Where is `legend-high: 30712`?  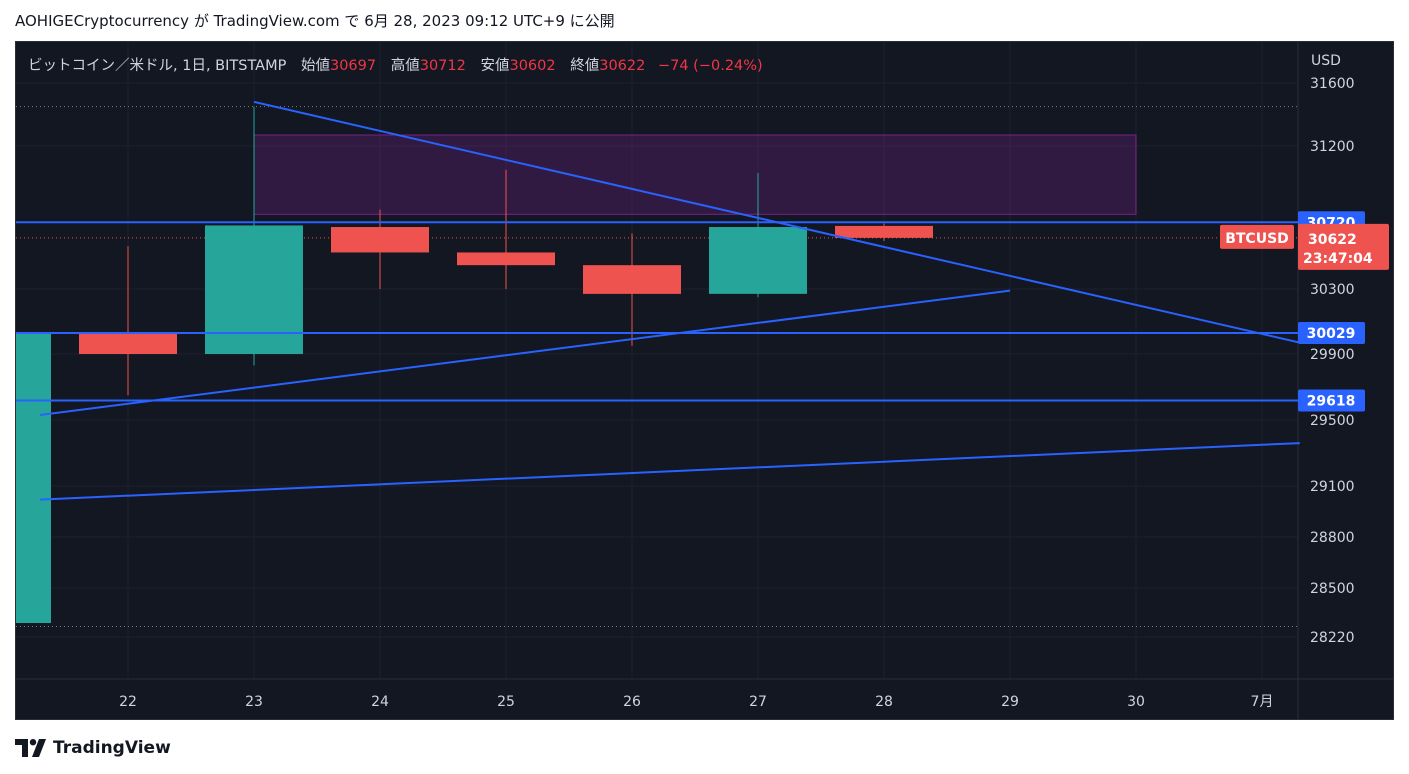 legend-high: 30712 is located at coordinates (442, 66).